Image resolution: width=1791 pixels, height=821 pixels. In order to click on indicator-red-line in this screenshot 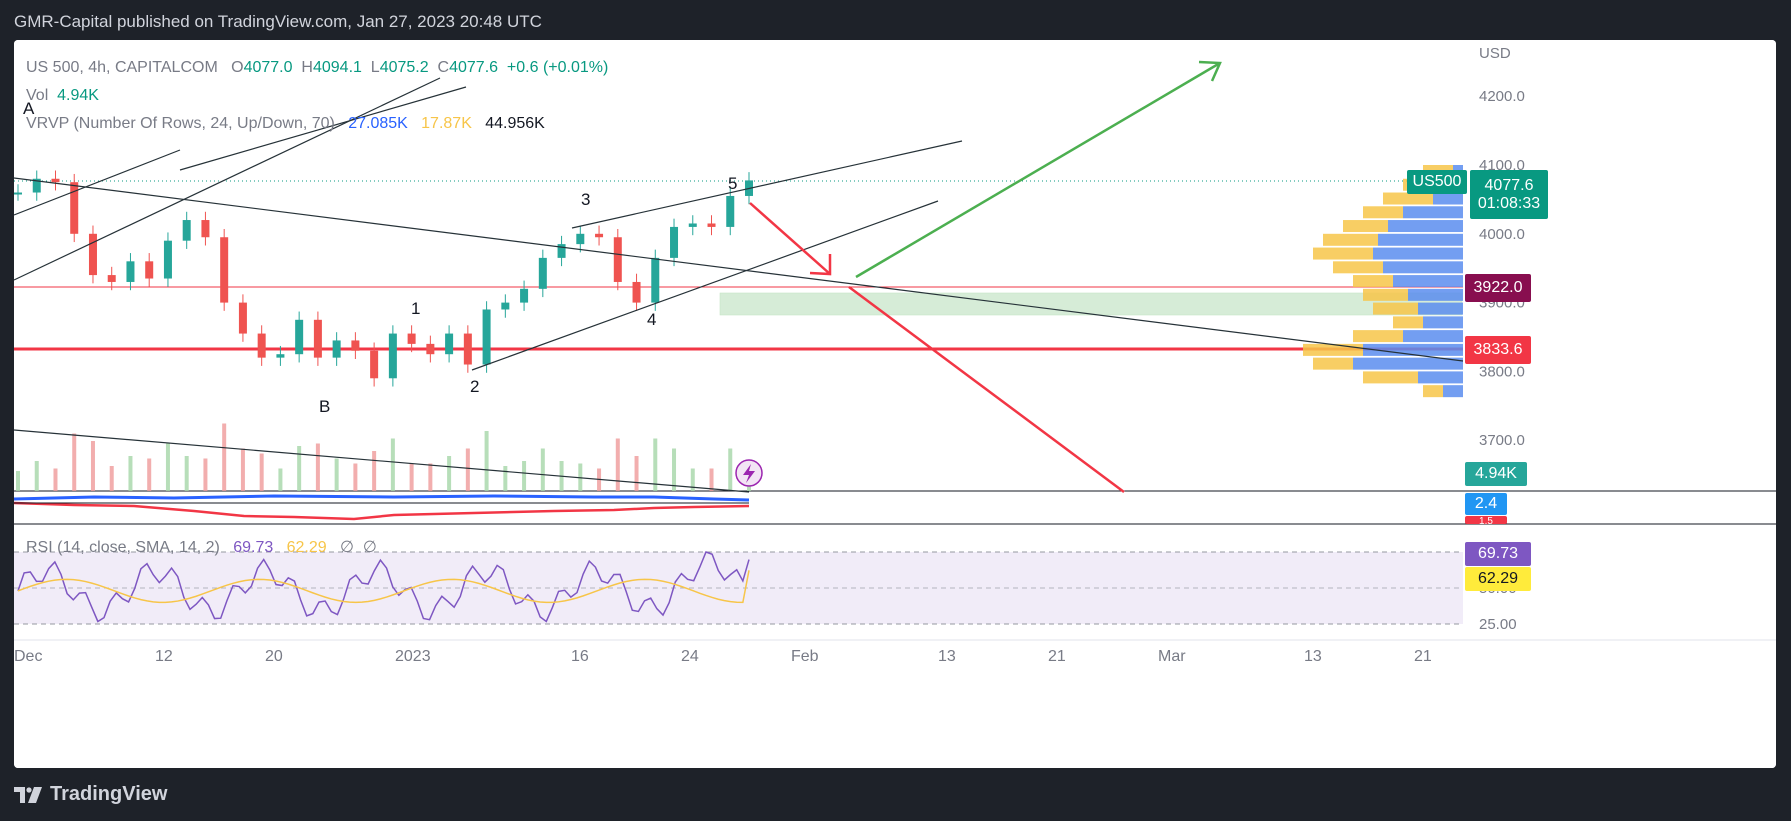, I will do `click(382, 511)`.